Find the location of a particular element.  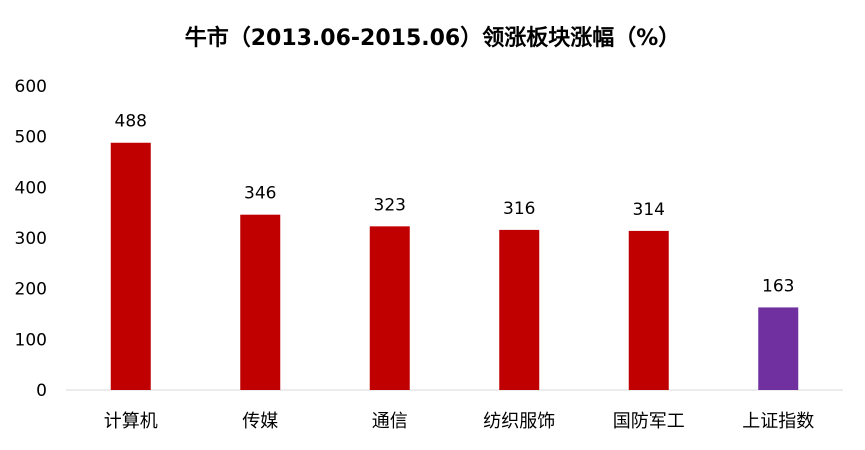

x-tick-label: 国防军工 is located at coordinates (649, 421).